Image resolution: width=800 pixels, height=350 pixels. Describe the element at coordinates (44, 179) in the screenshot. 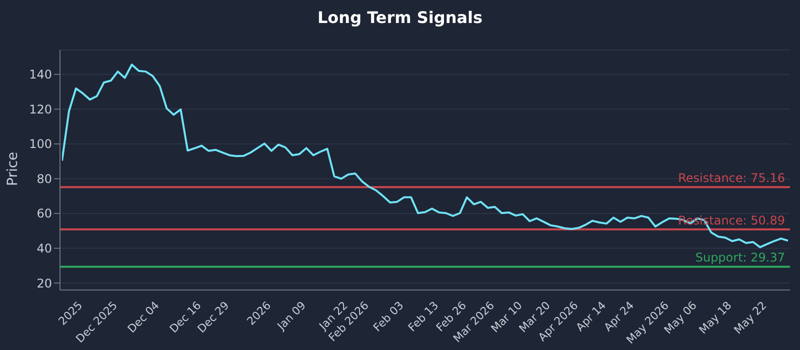

I see `y-tick-label: 80` at that location.